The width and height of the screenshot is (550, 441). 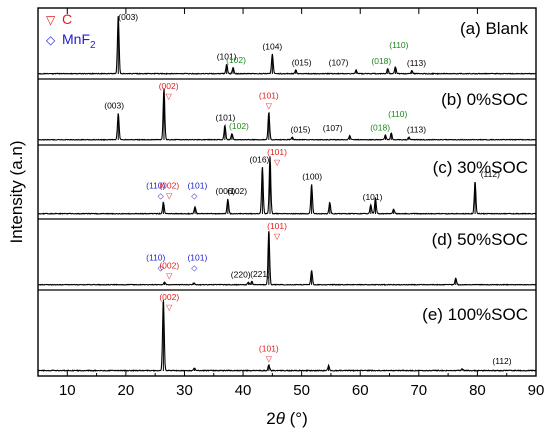 What do you see at coordinates (416, 129) in the screenshot?
I see `peak-label-b-9: (113)` at bounding box center [416, 129].